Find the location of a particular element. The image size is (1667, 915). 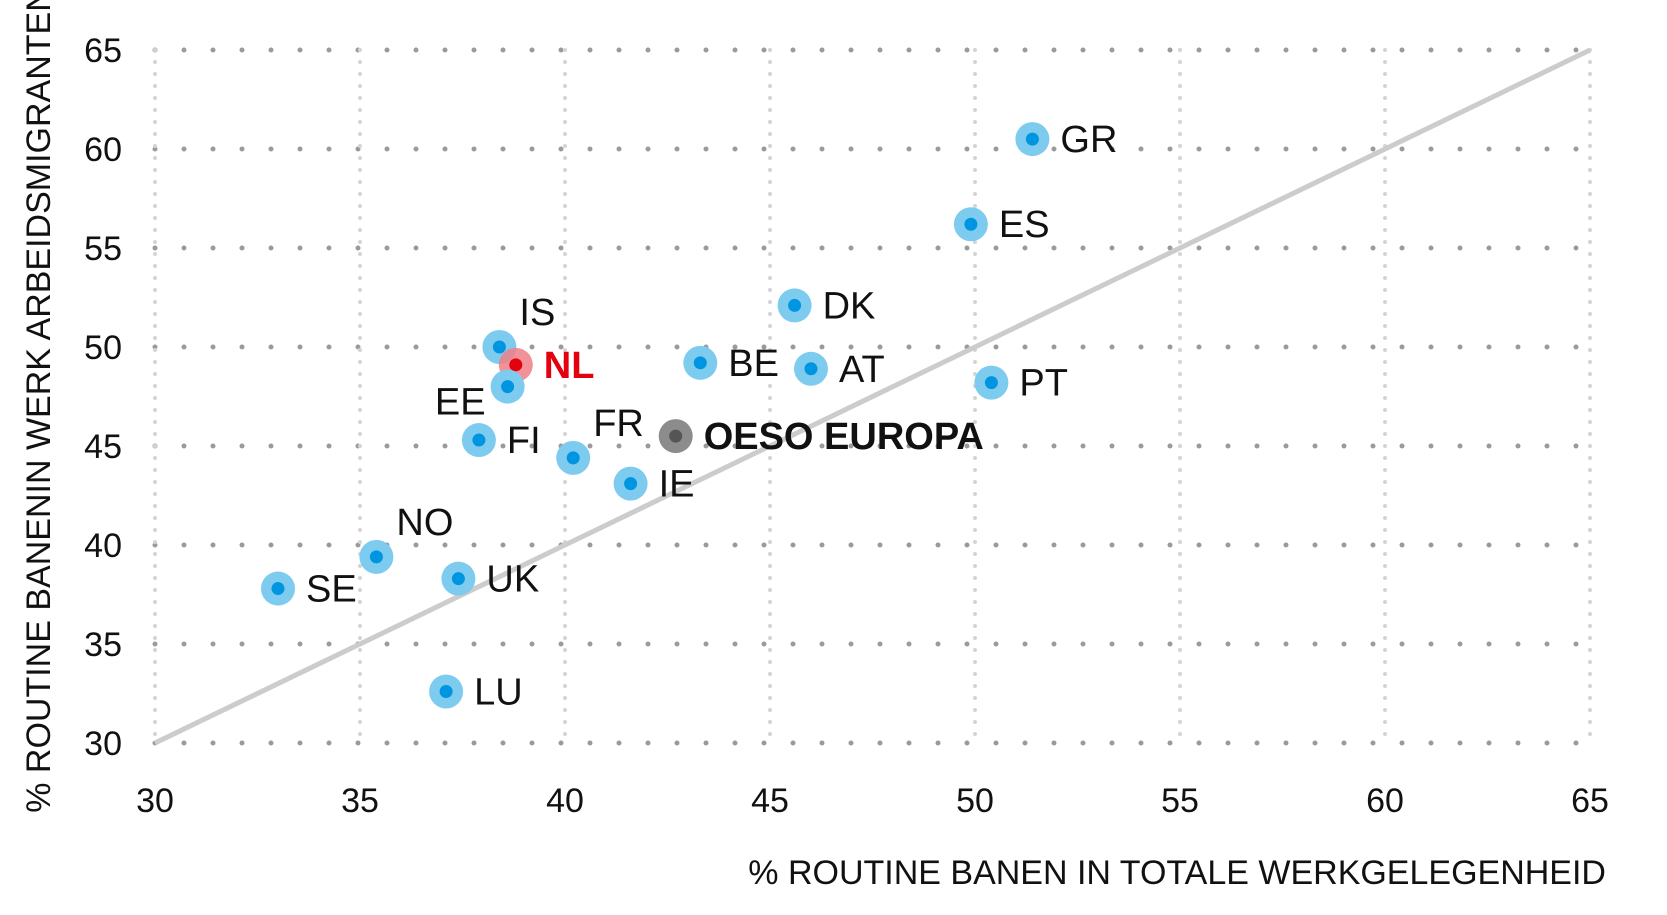

point-nl: NL is located at coordinates (546, 366).